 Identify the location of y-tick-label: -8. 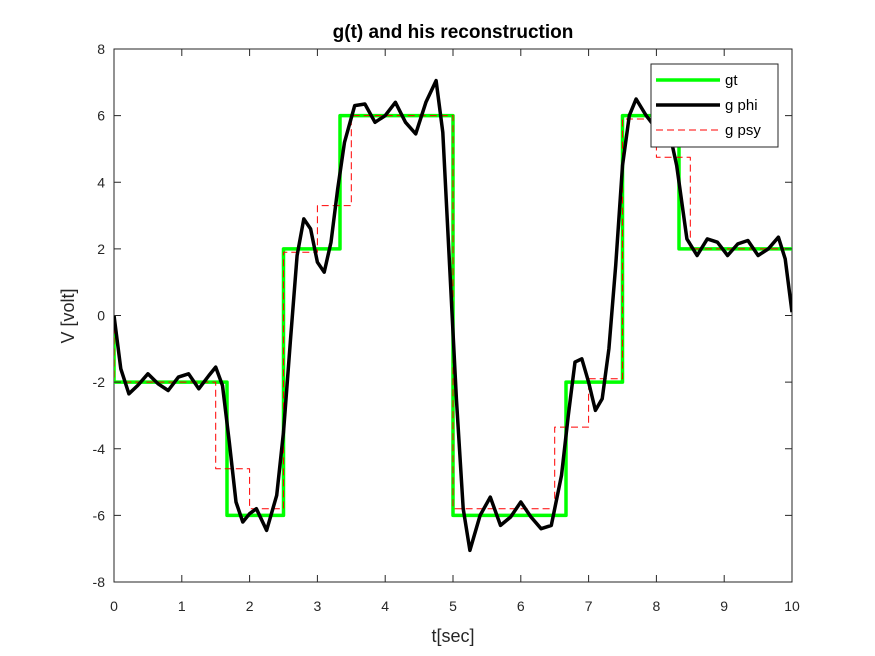
(99, 582).